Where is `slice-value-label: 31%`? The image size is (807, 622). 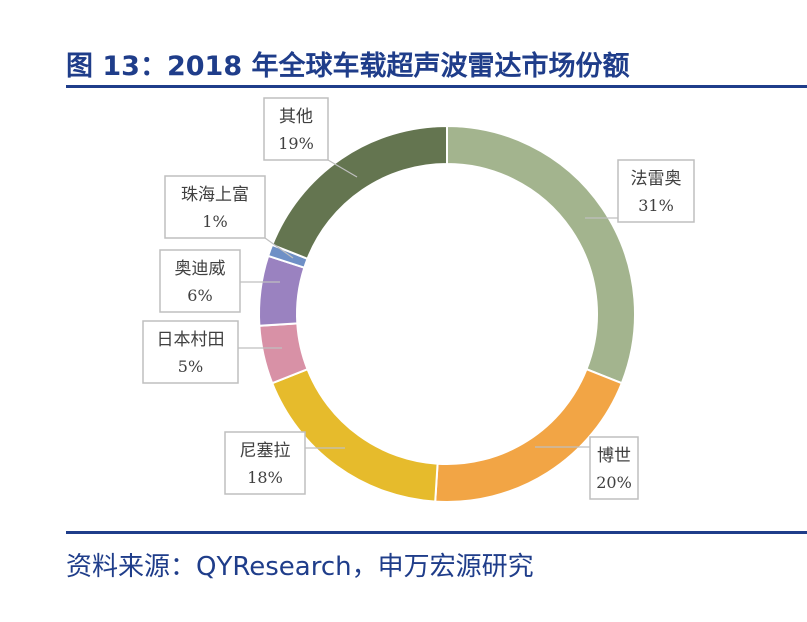 slice-value-label: 31% is located at coordinates (656, 205).